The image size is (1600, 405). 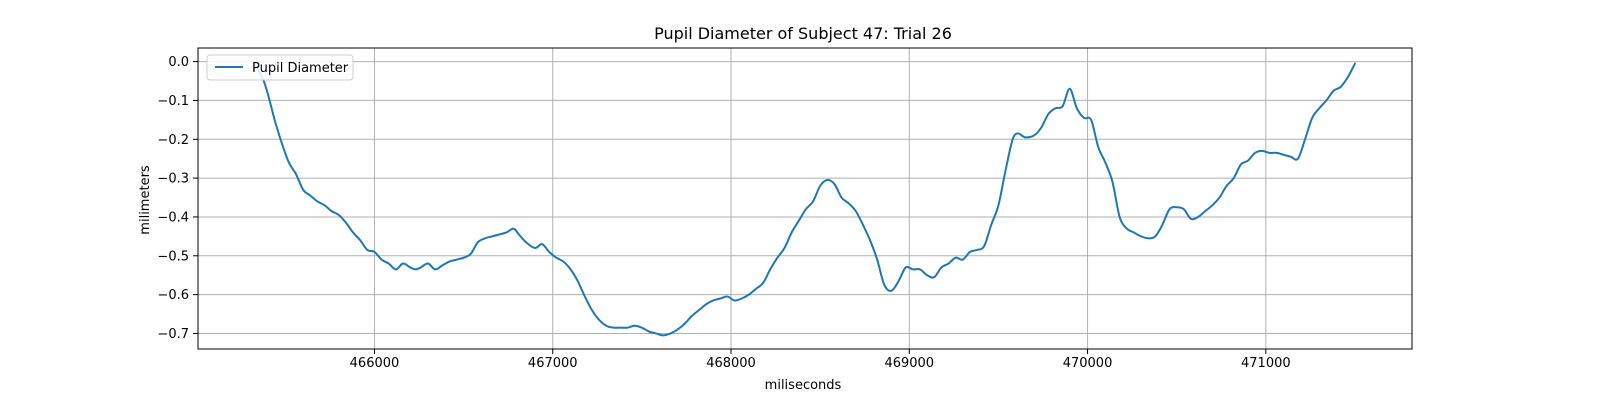 I want to click on y-tick-label: −0.2, so click(x=173, y=140).